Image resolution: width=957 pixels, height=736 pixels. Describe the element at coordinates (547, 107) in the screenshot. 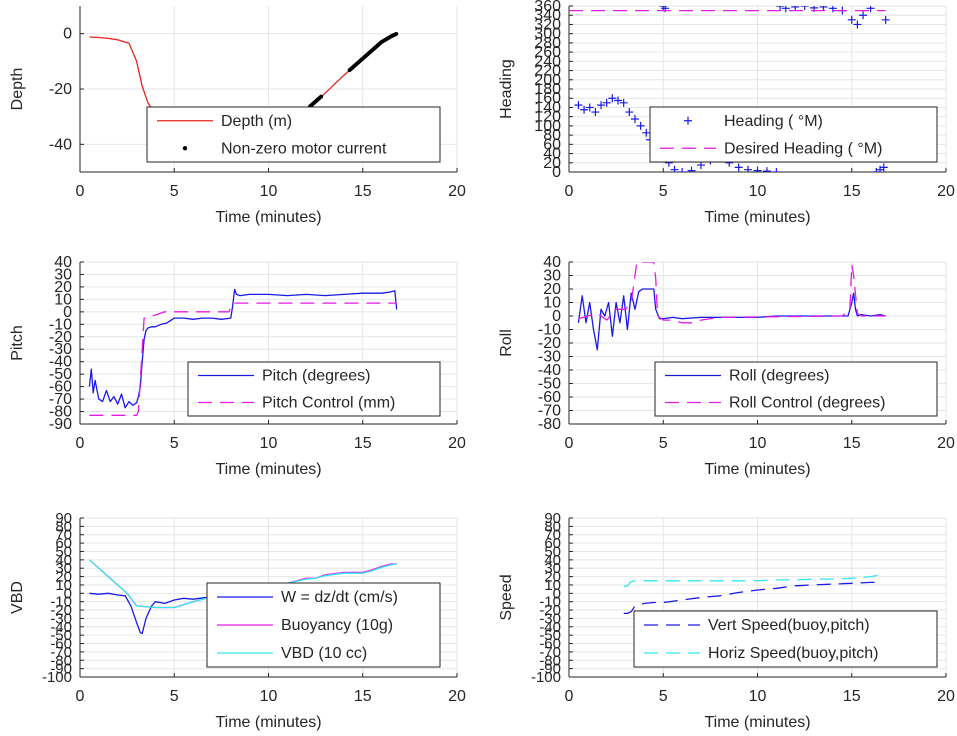

I see `y-tick-label: 140` at that location.